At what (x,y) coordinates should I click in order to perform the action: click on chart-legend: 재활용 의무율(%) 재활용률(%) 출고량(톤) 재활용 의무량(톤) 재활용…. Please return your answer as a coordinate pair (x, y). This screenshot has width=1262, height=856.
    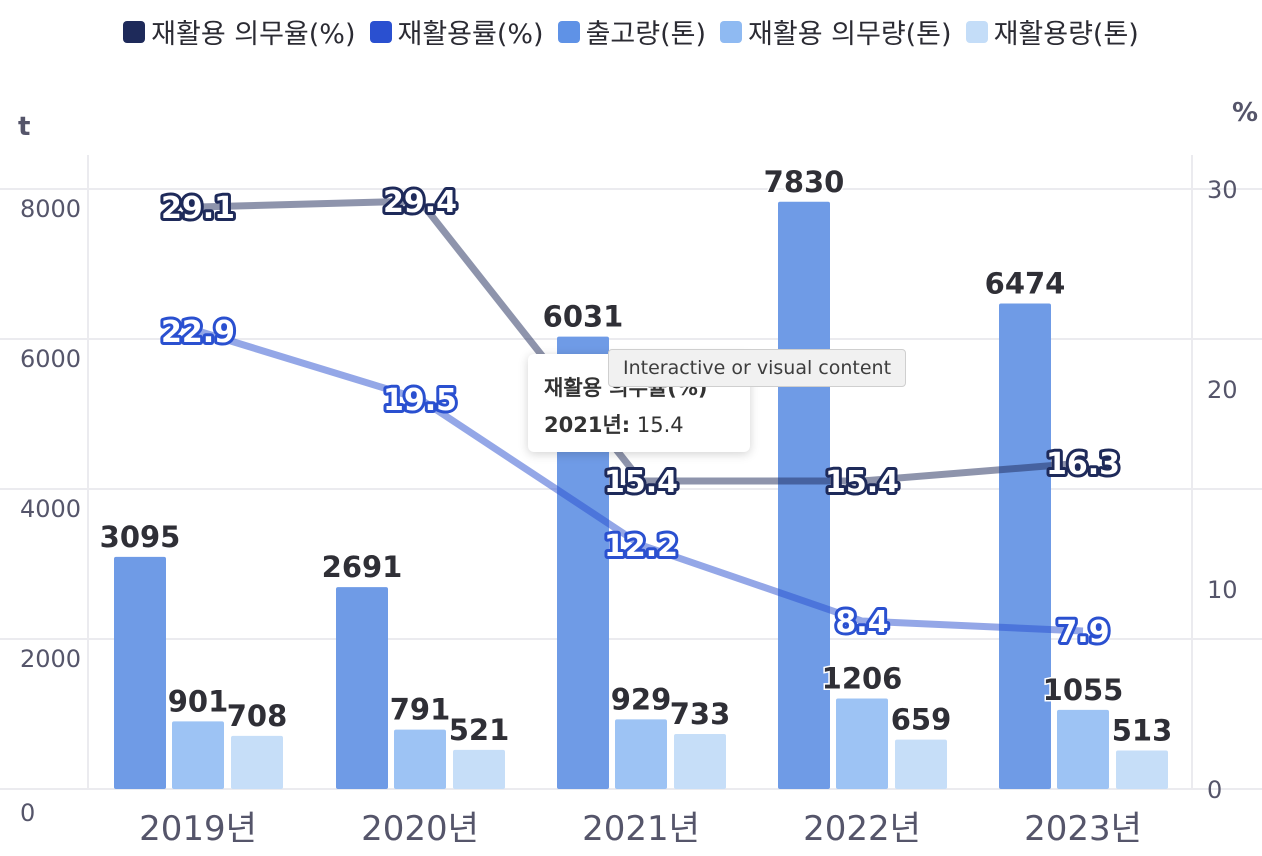
    Looking at the image, I should click on (631, 31).